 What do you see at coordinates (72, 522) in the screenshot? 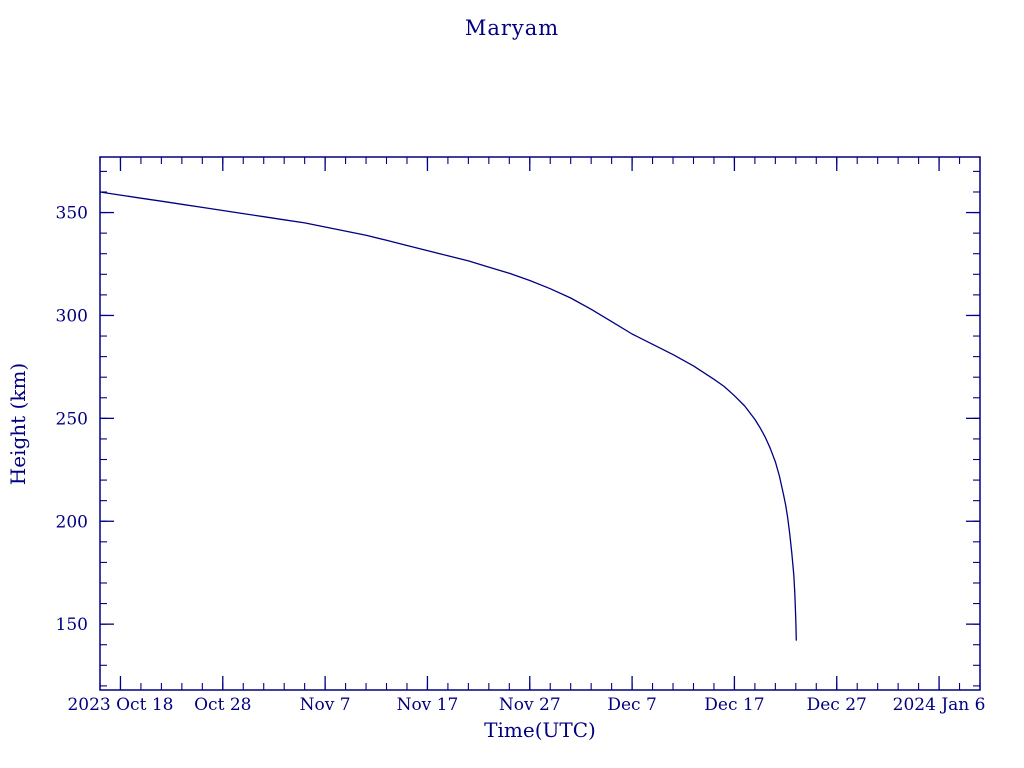
I see `y-tick-label: 200` at bounding box center [72, 522].